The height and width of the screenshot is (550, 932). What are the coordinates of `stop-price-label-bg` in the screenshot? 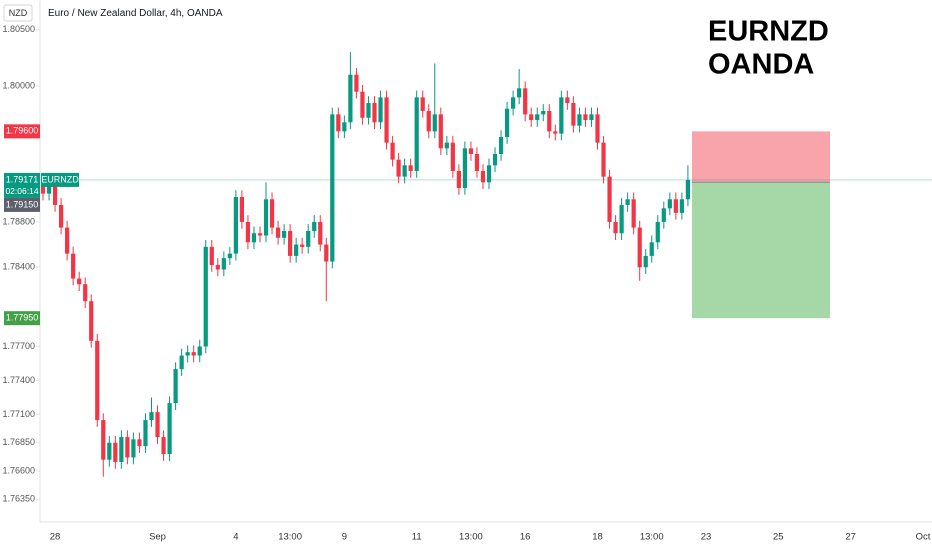 It's located at (22, 131).